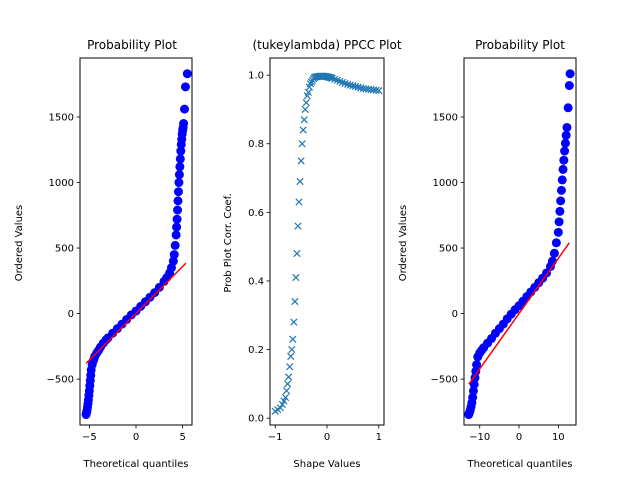 Image resolution: width=640 pixels, height=480 pixels. I want to click on y-tick-label: 0.6, so click(256, 213).